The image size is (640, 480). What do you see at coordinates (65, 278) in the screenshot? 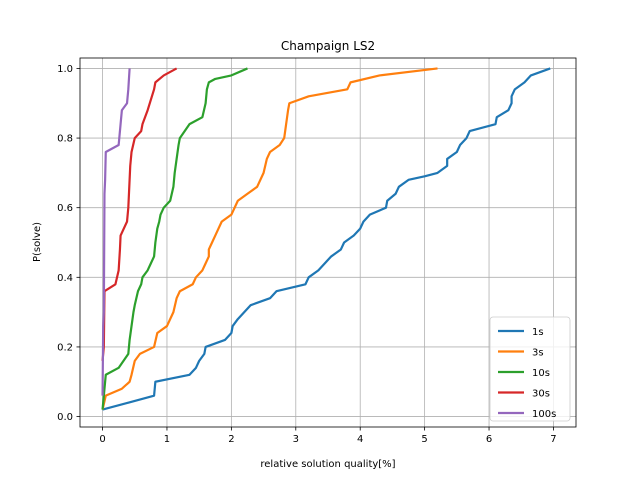
I see `y-tick-label: 0.4` at bounding box center [65, 278].